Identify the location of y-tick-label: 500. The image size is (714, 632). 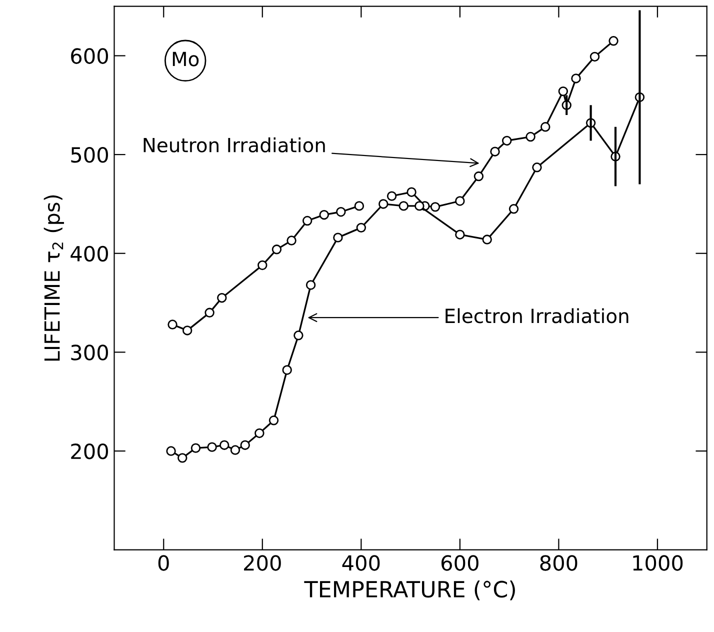
(89, 155).